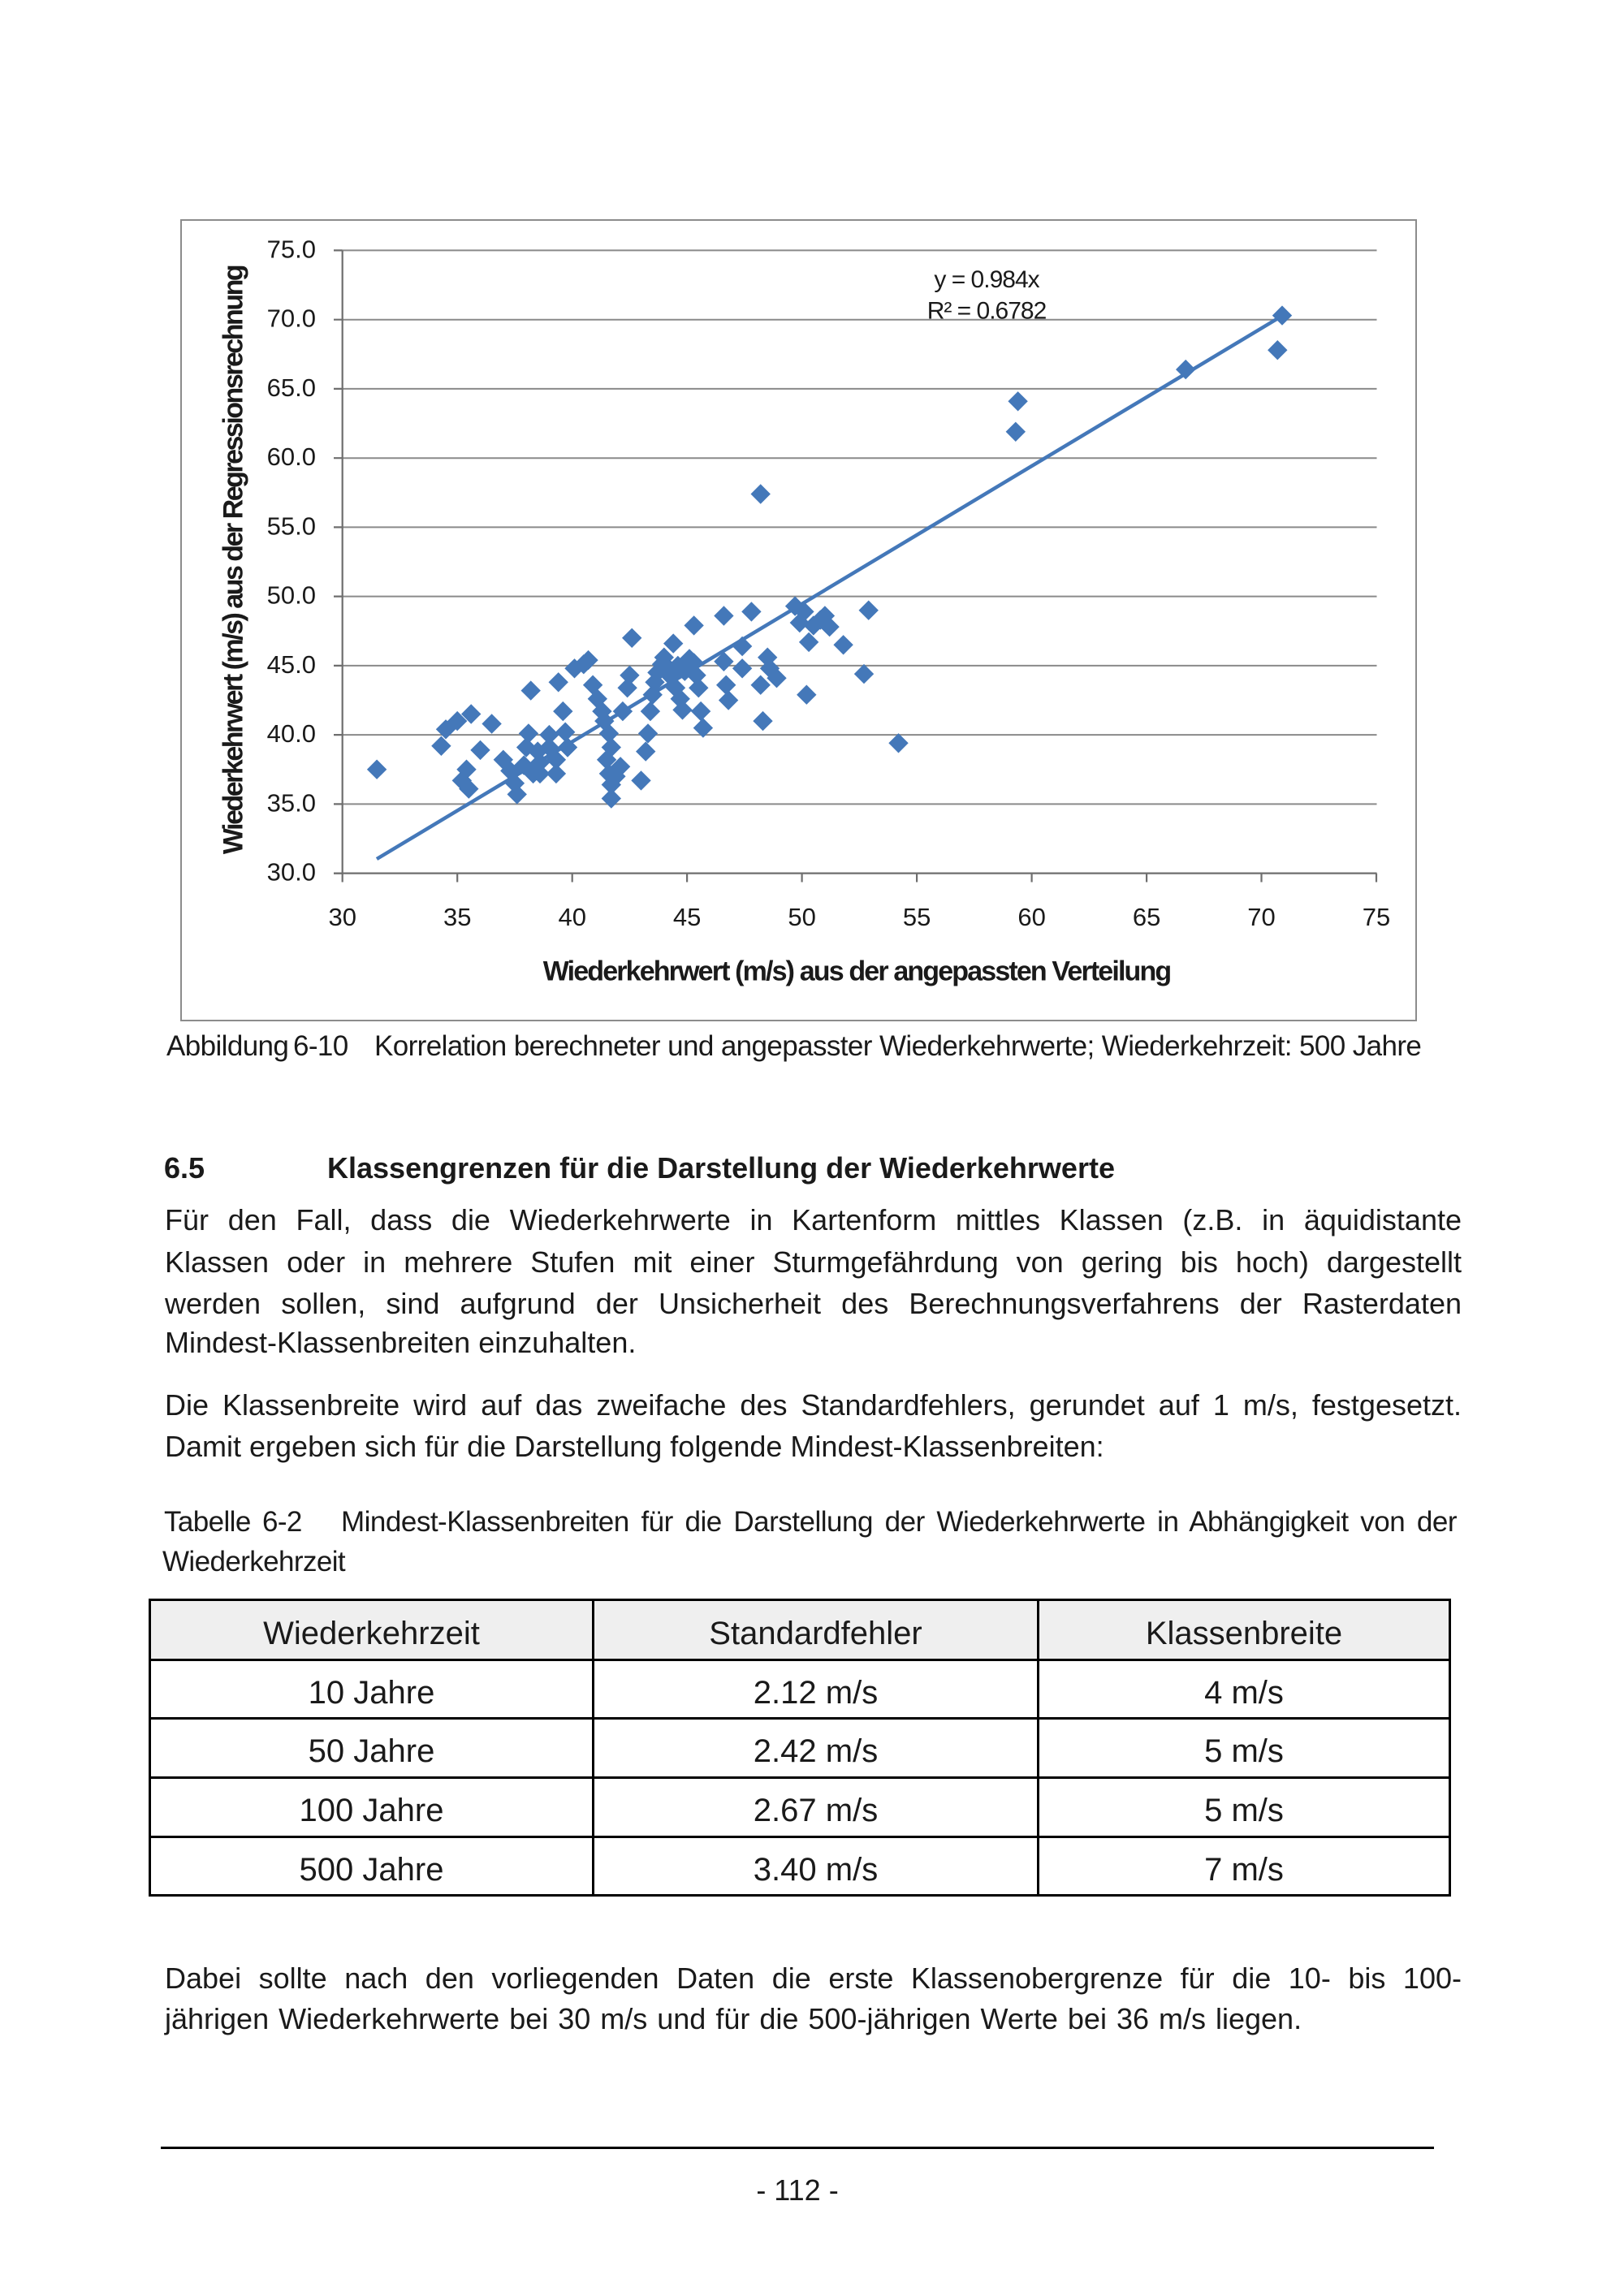  I want to click on svg-text: 35, so click(457, 917).